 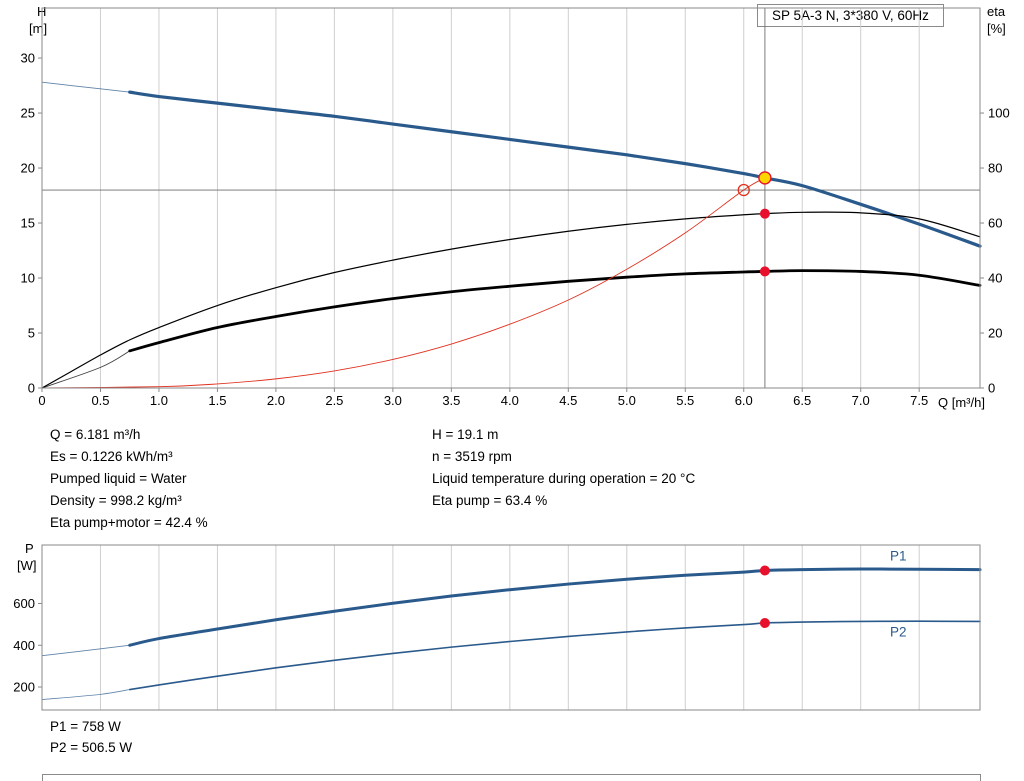 What do you see at coordinates (116, 500) in the screenshot?
I see `result-density: Density = 998.2 kg/m³` at bounding box center [116, 500].